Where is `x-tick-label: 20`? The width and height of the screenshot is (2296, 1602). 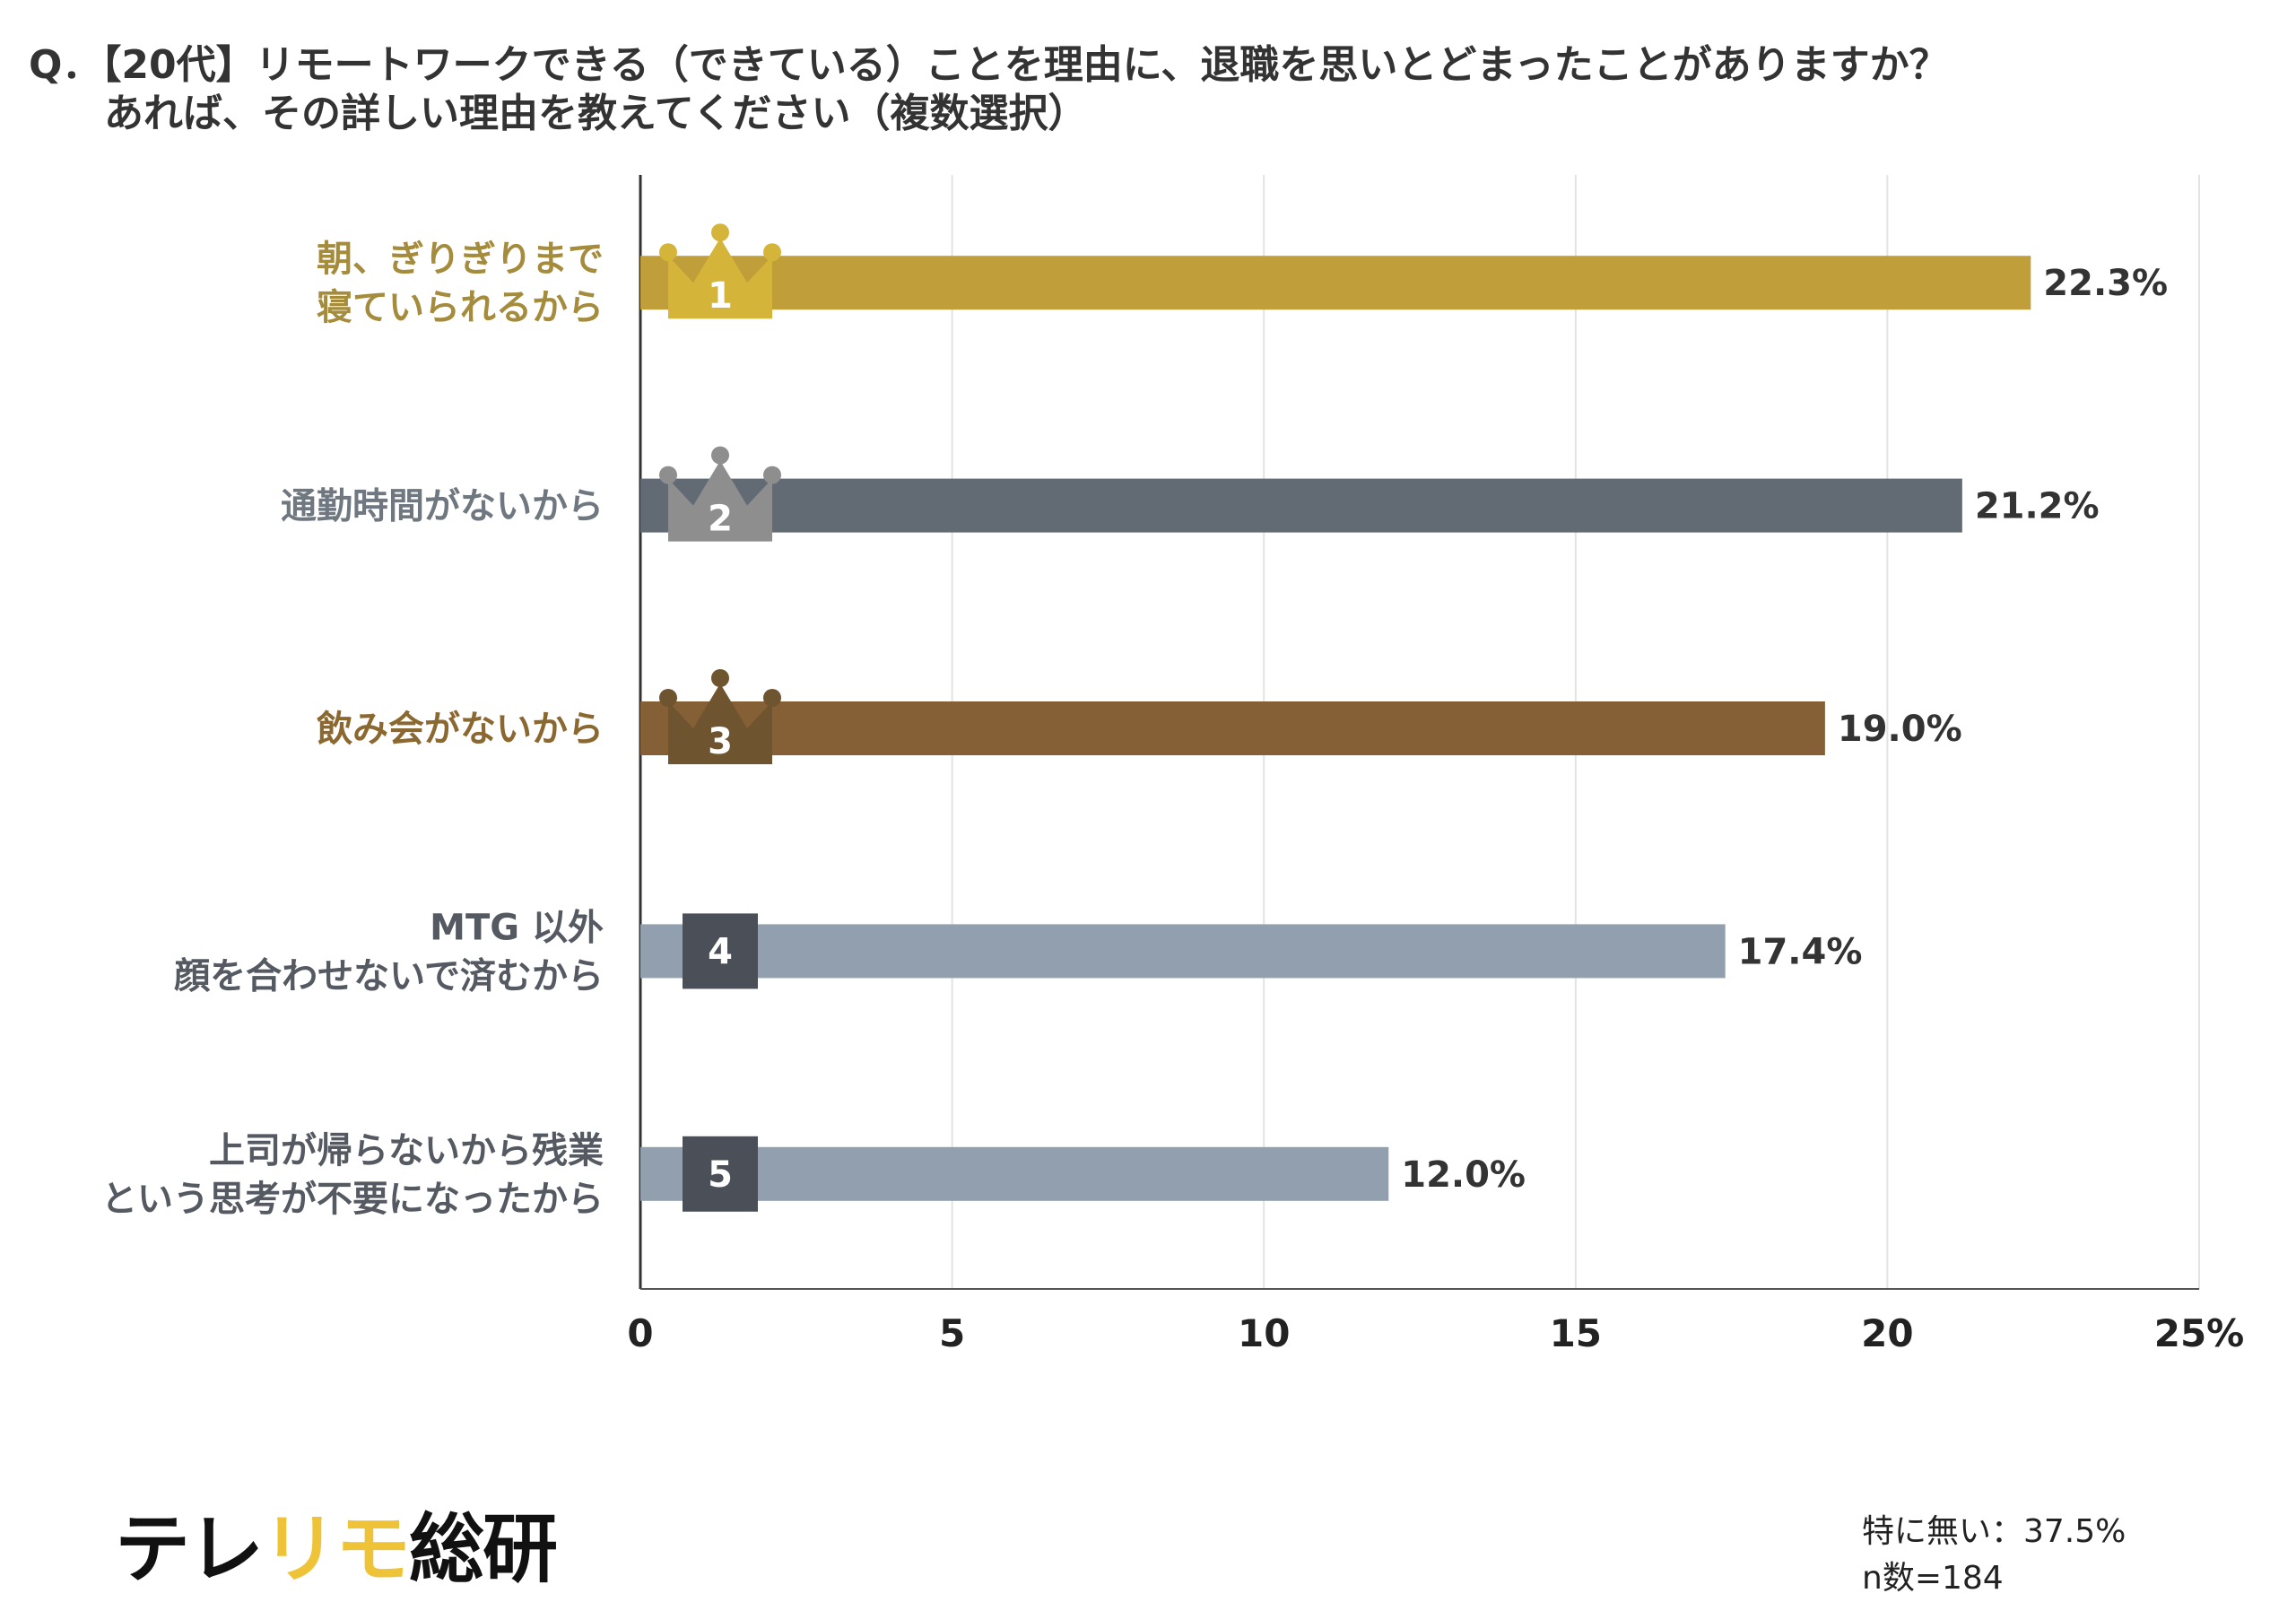
x-tick-label: 20 is located at coordinates (1887, 1333).